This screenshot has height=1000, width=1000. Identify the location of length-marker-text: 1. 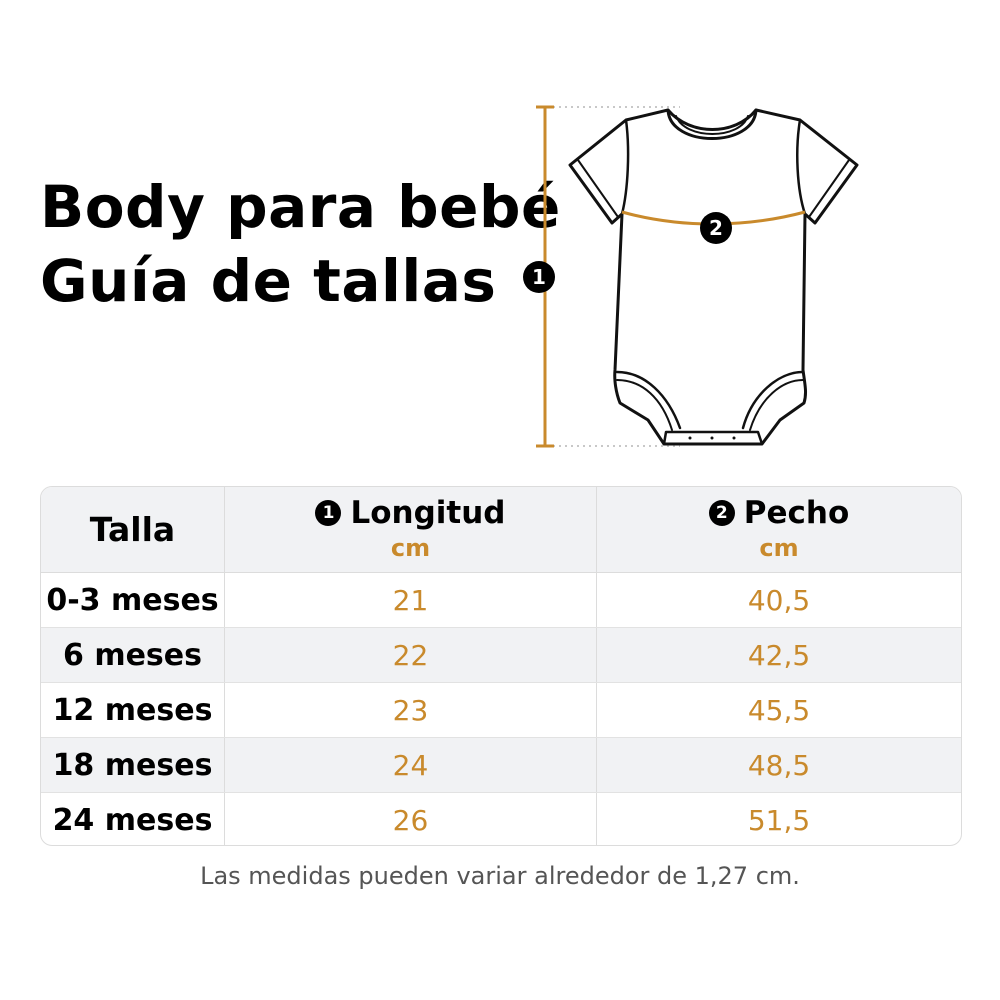
(539, 277).